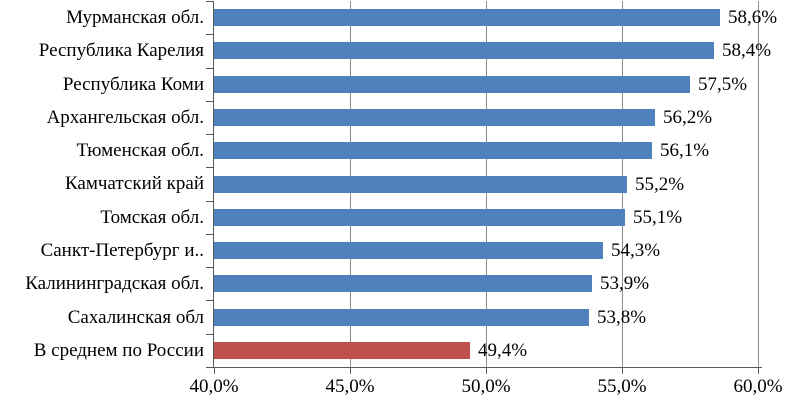 Image resolution: width=786 pixels, height=402 pixels. I want to click on x-axis-line, so click(487, 367).